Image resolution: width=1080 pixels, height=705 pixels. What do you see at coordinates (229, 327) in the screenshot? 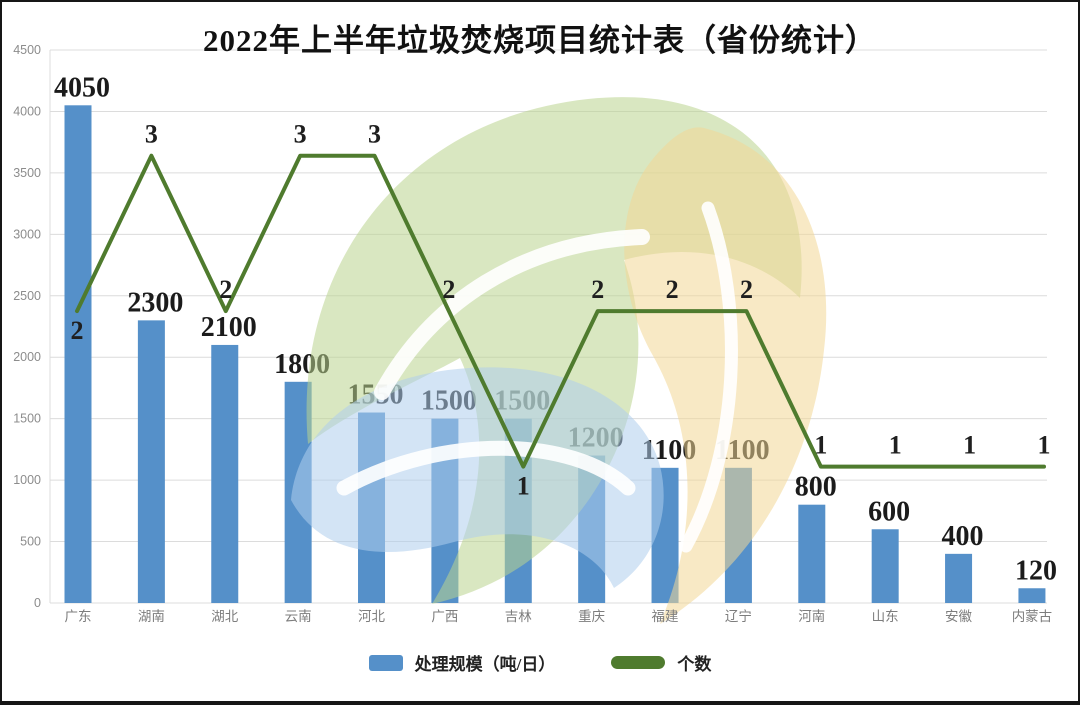
I see `bar-value-label: 2100` at bounding box center [229, 327].